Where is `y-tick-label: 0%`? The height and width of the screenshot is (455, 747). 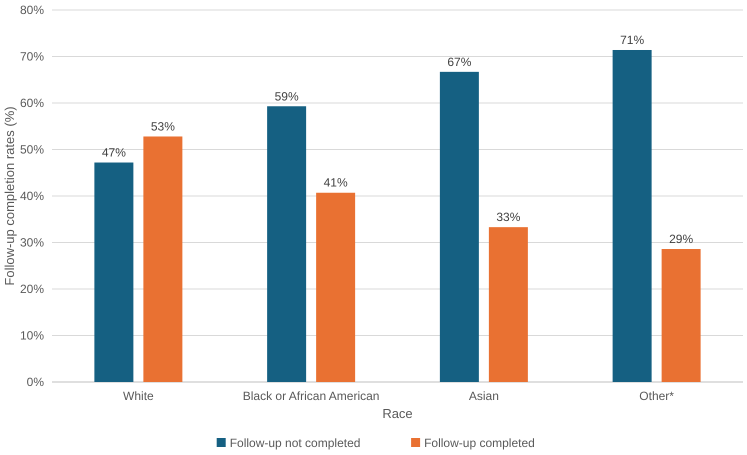 y-tick-label: 0% is located at coordinates (35, 382).